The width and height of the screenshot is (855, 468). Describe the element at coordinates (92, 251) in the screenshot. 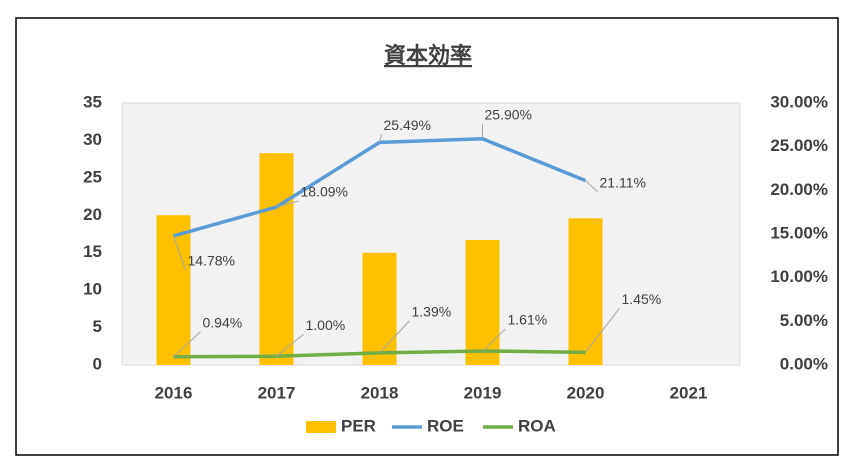

I see `y-tick-label: 15` at that location.